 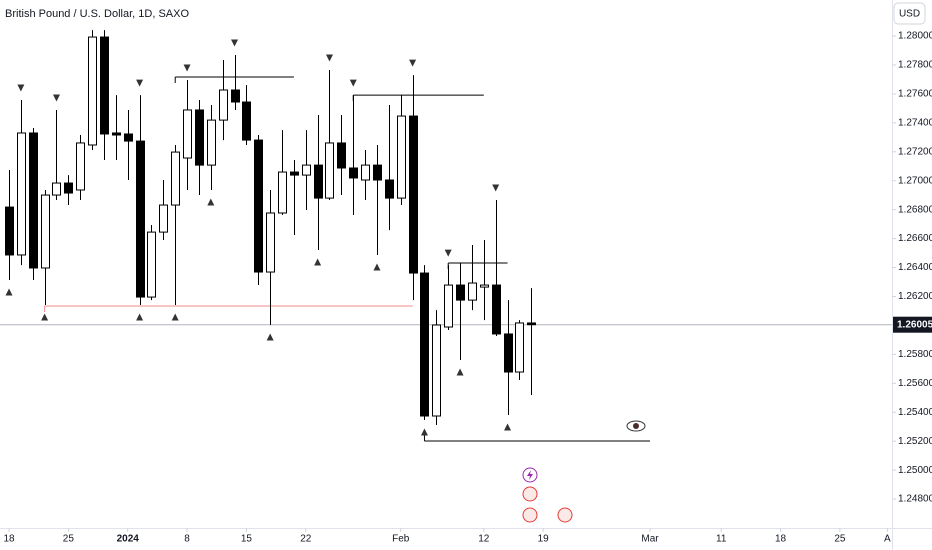 I want to click on y-tick-label: 1.25400, so click(x=915, y=412).